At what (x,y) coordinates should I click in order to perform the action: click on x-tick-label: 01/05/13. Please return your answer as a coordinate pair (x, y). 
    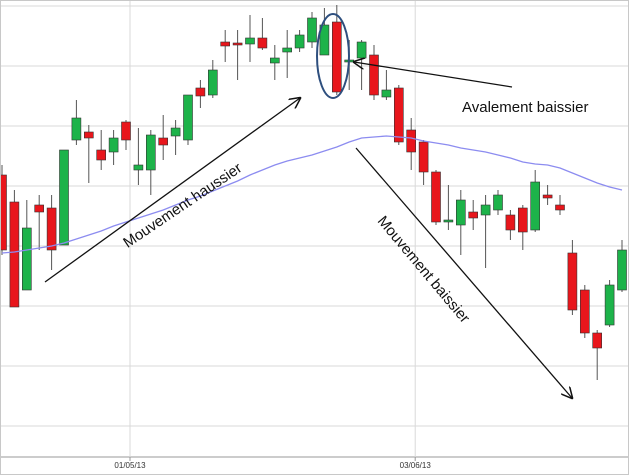
    Looking at the image, I should click on (130, 465).